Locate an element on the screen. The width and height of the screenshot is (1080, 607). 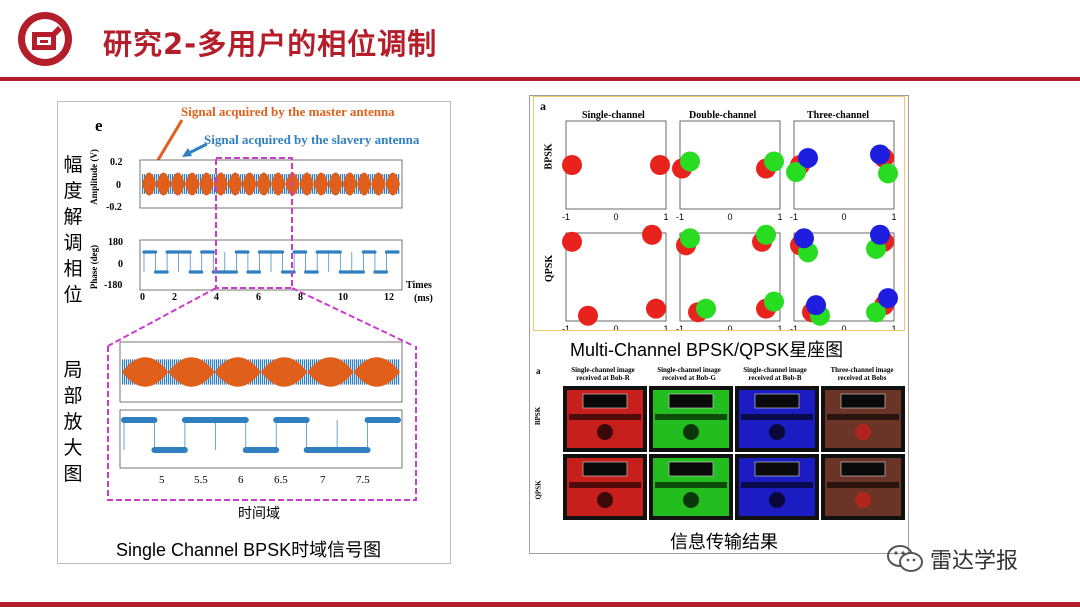
side-char: 放 is located at coordinates (73, 422).